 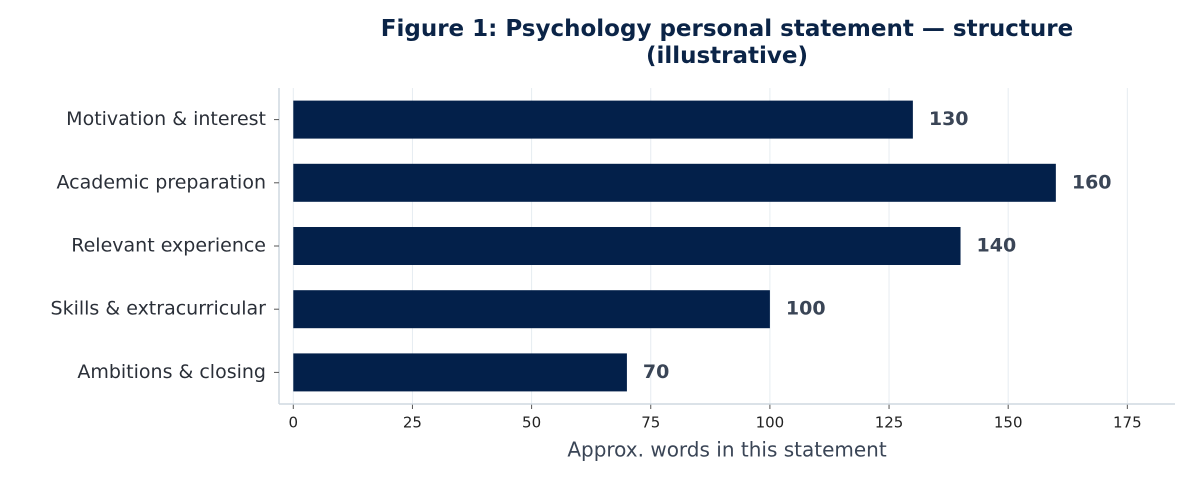 I want to click on value-label: 160, so click(x=1092, y=182).